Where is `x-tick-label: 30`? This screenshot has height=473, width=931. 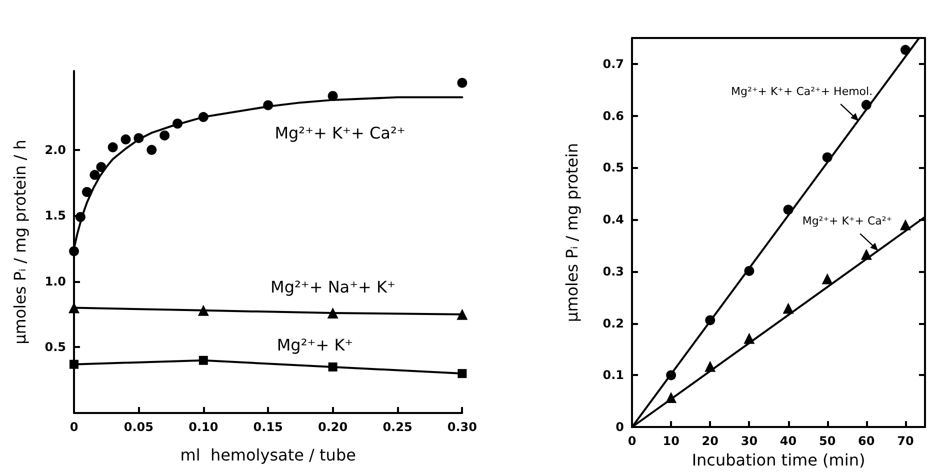 x-tick-label: 30 is located at coordinates (749, 441).